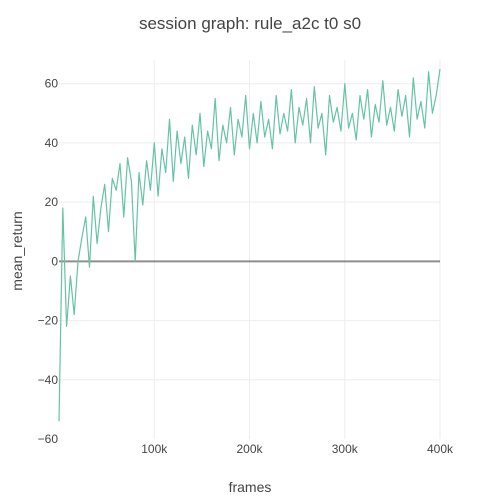 The image size is (500, 500). Describe the element at coordinates (17, 250) in the screenshot. I see `y-axis-title: mean_return` at that location.